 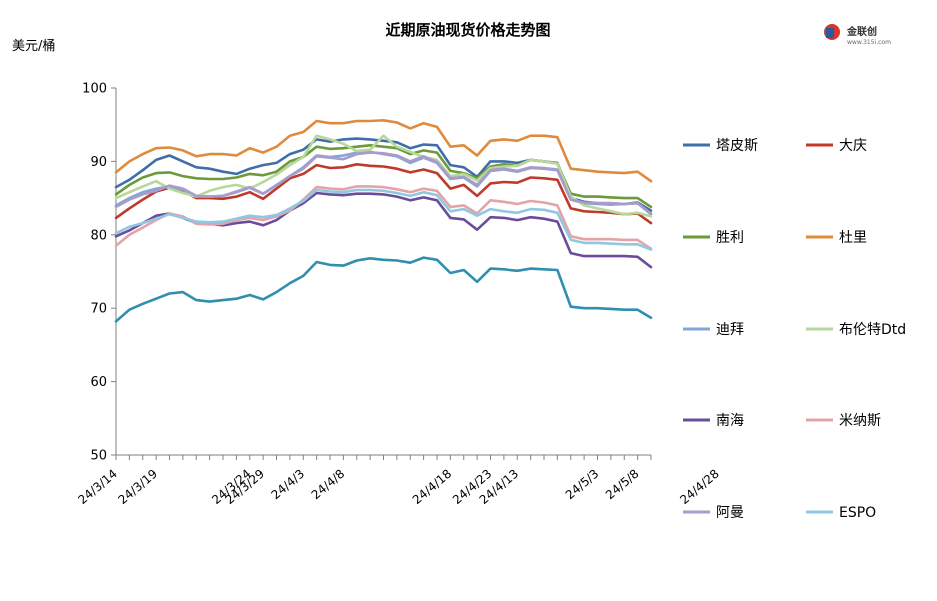 I want to click on legend-label: 胜利, so click(x=730, y=238).